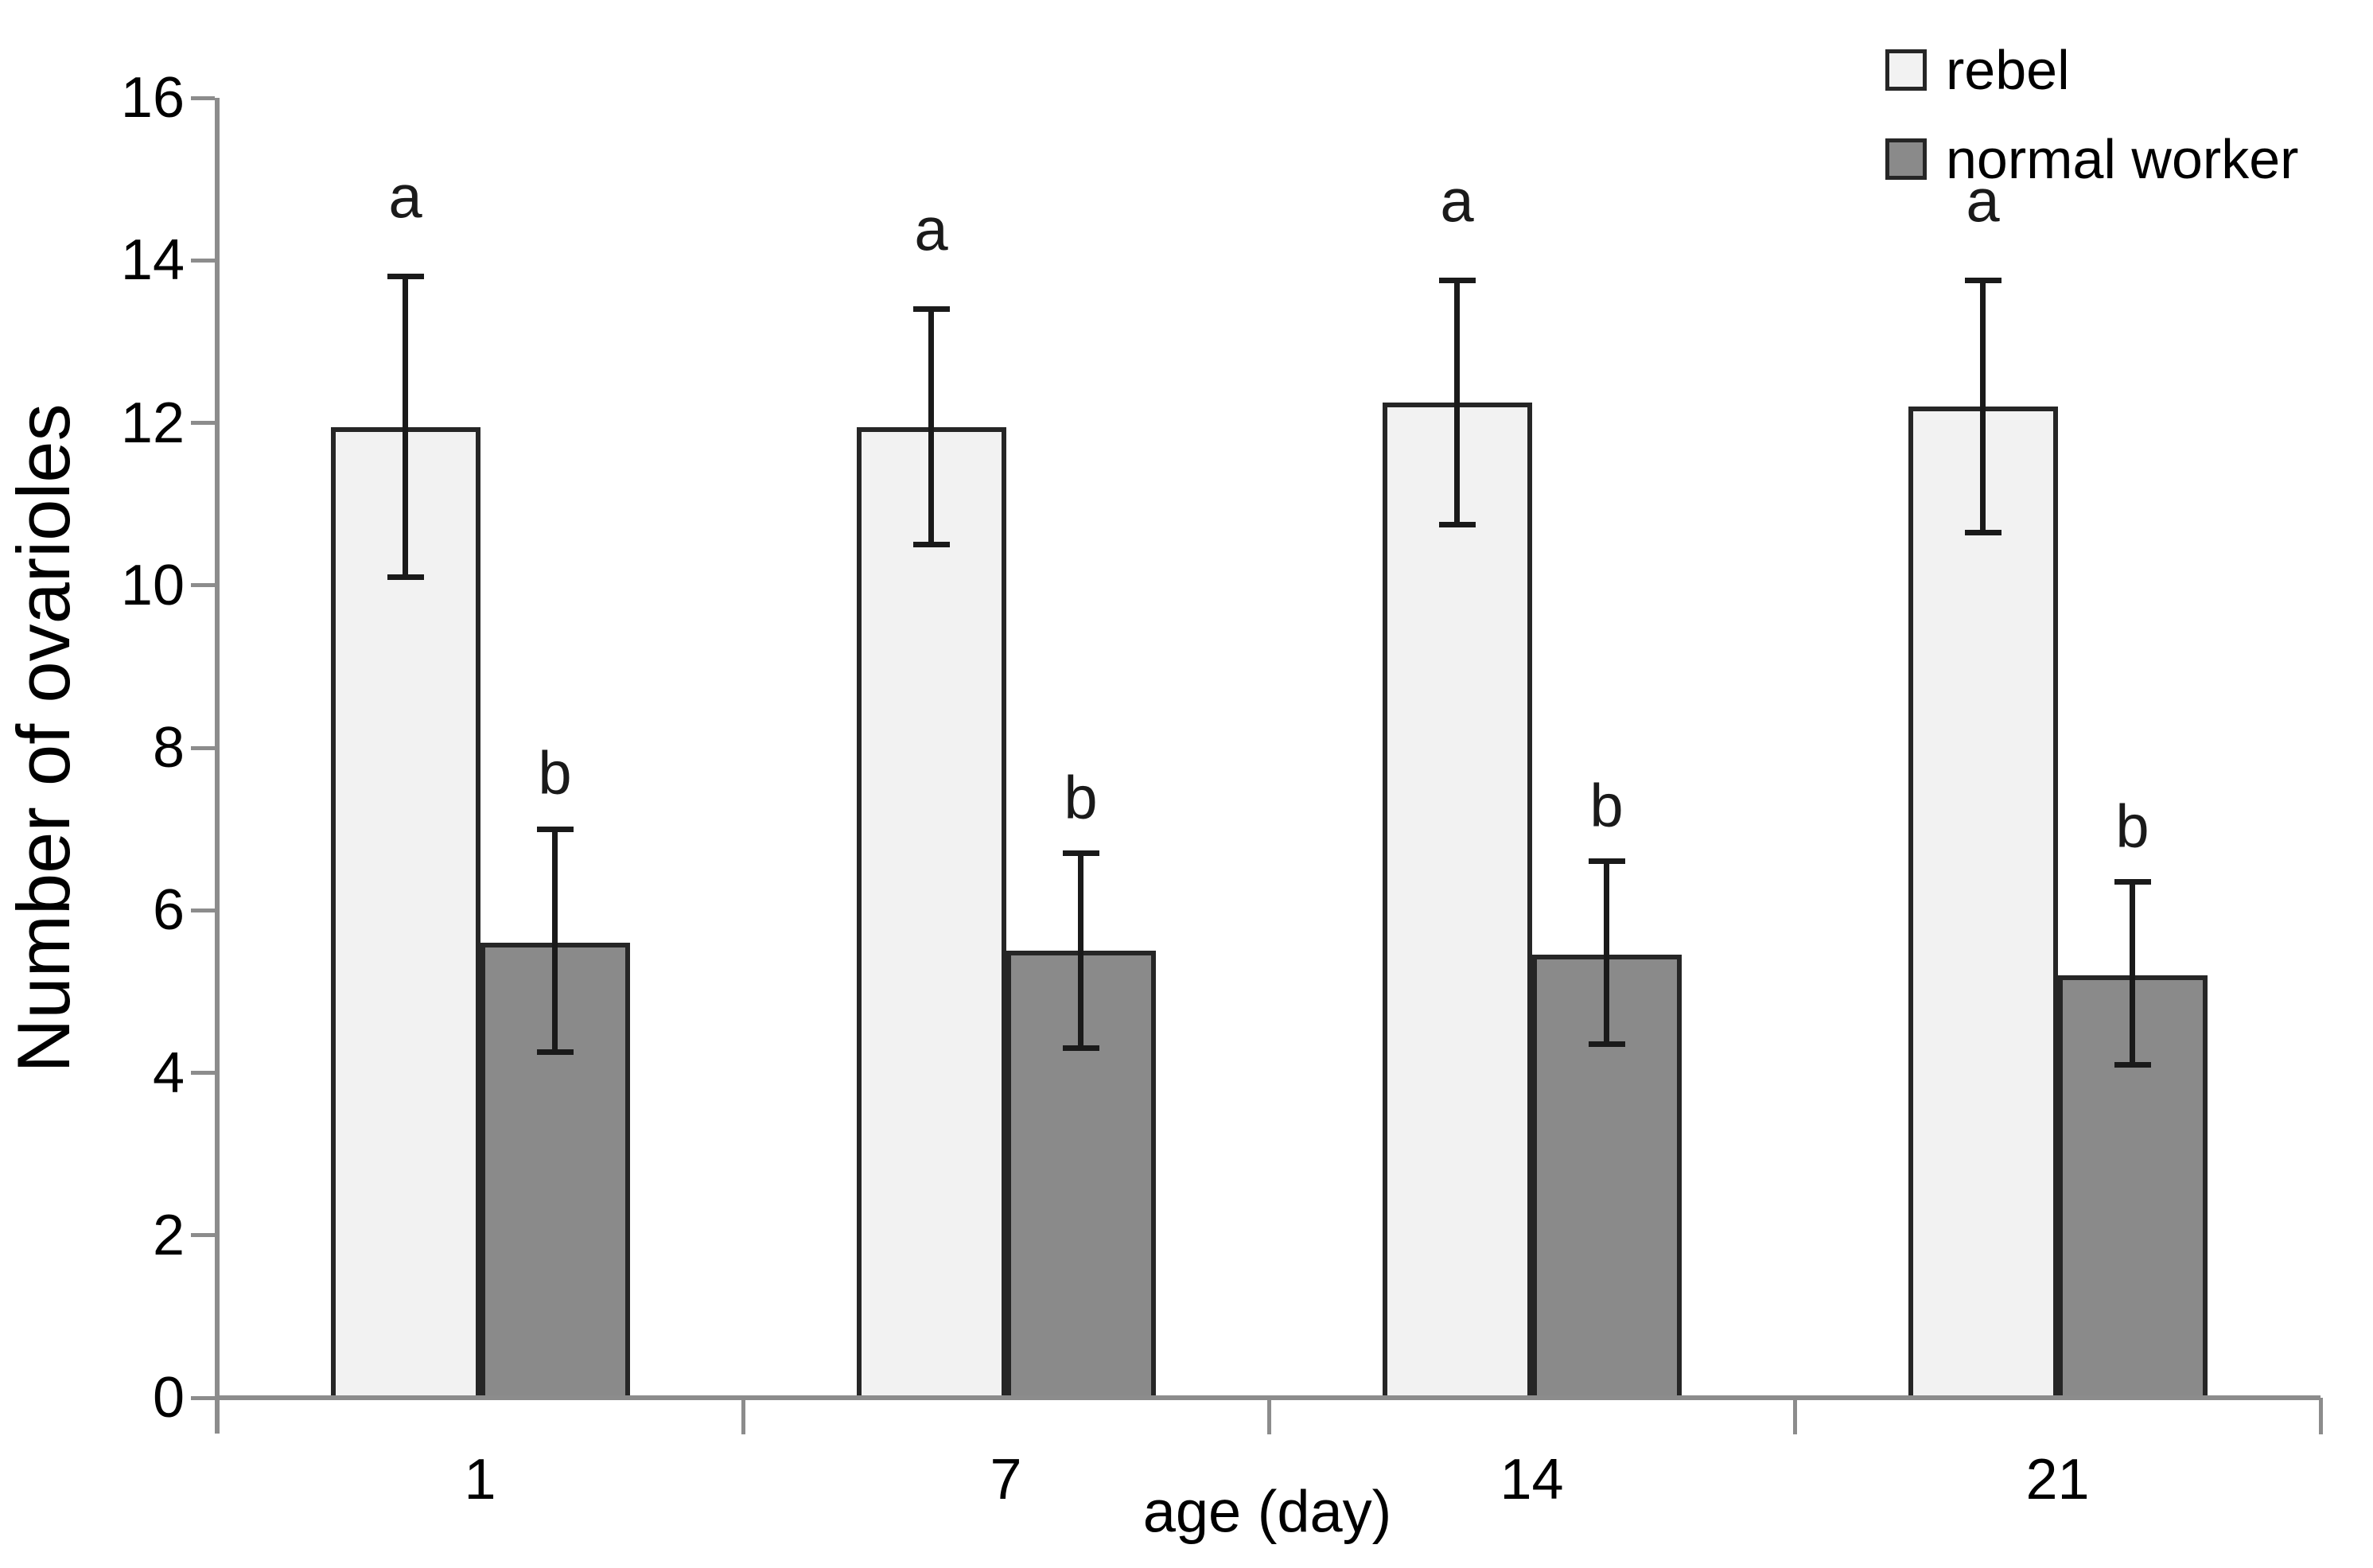 This screenshot has width=2373, height=1568. Describe the element at coordinates (168, 1235) in the screenshot. I see `y-tick-label-2: 2` at that location.